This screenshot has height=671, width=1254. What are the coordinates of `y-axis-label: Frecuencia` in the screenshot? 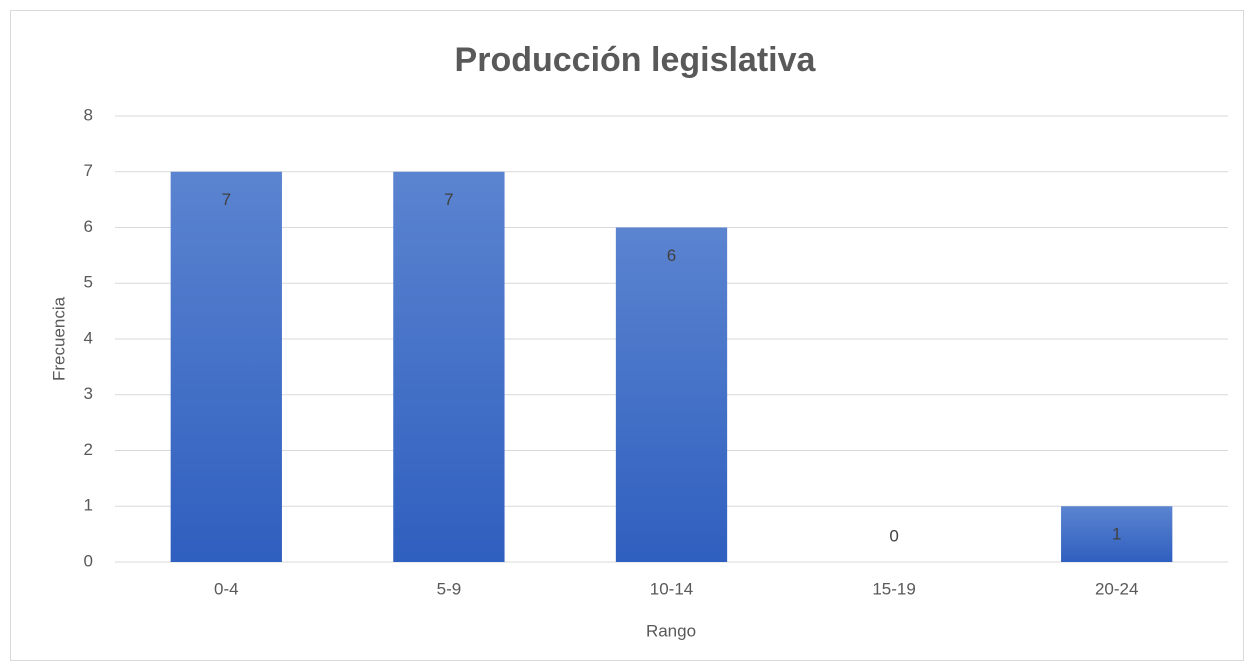 It's located at (58, 338).